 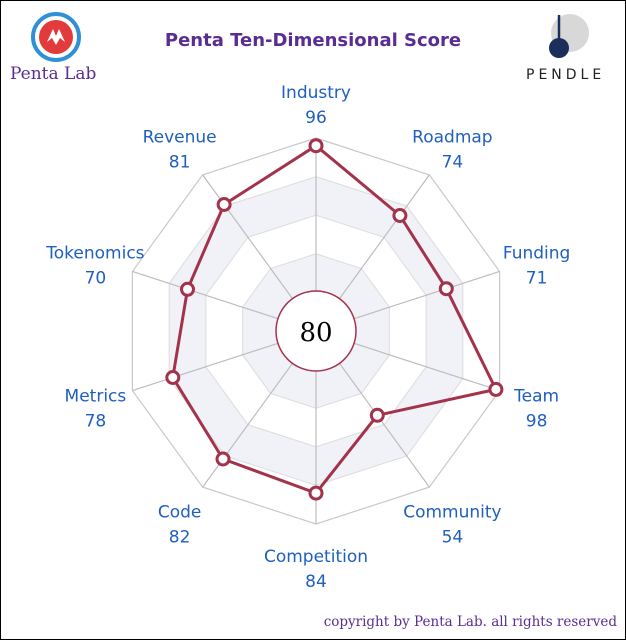 What do you see at coordinates (96, 422) in the screenshot?
I see `value-label-metrics: 78` at bounding box center [96, 422].